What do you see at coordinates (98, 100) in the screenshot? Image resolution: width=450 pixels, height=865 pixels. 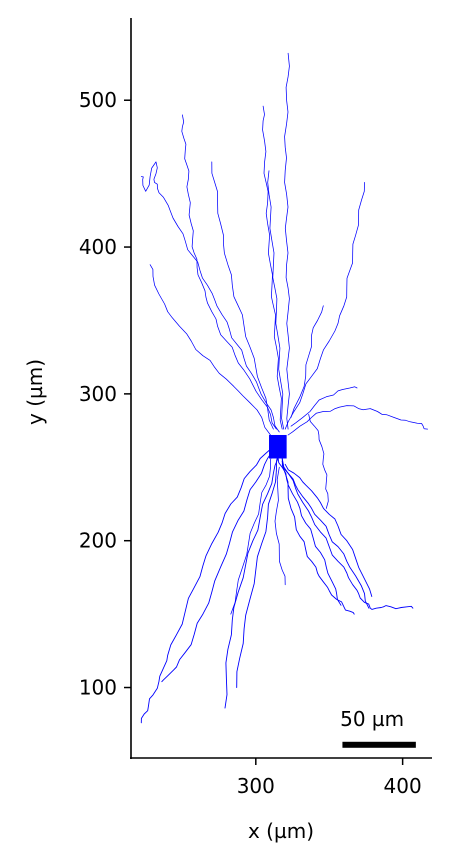 I see `y-tick-label: 500` at bounding box center [98, 100].